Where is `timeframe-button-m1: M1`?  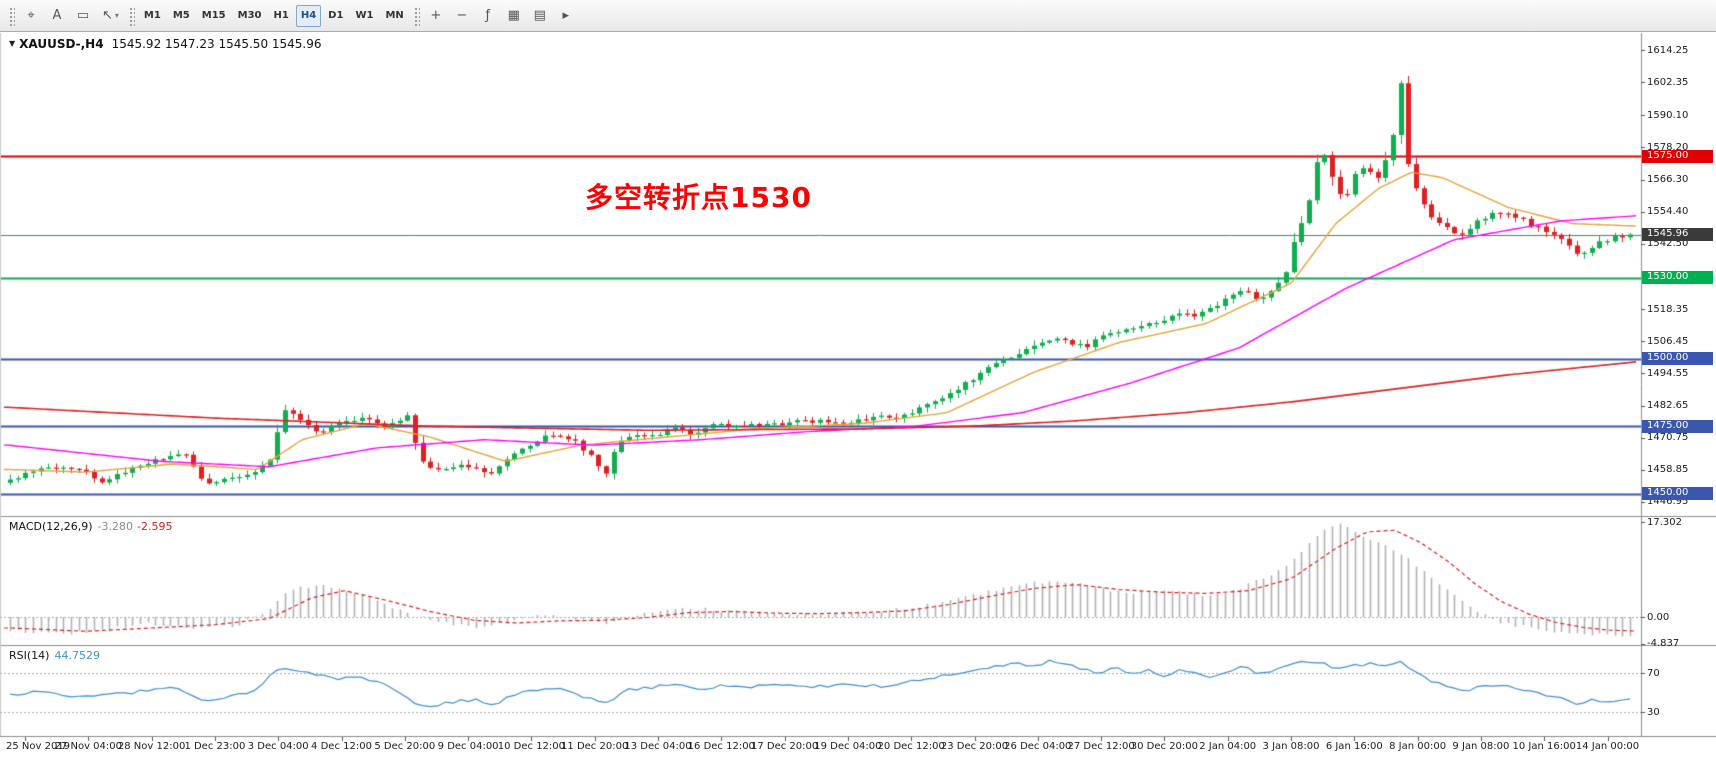 timeframe-button-m1: M1 is located at coordinates (152, 15).